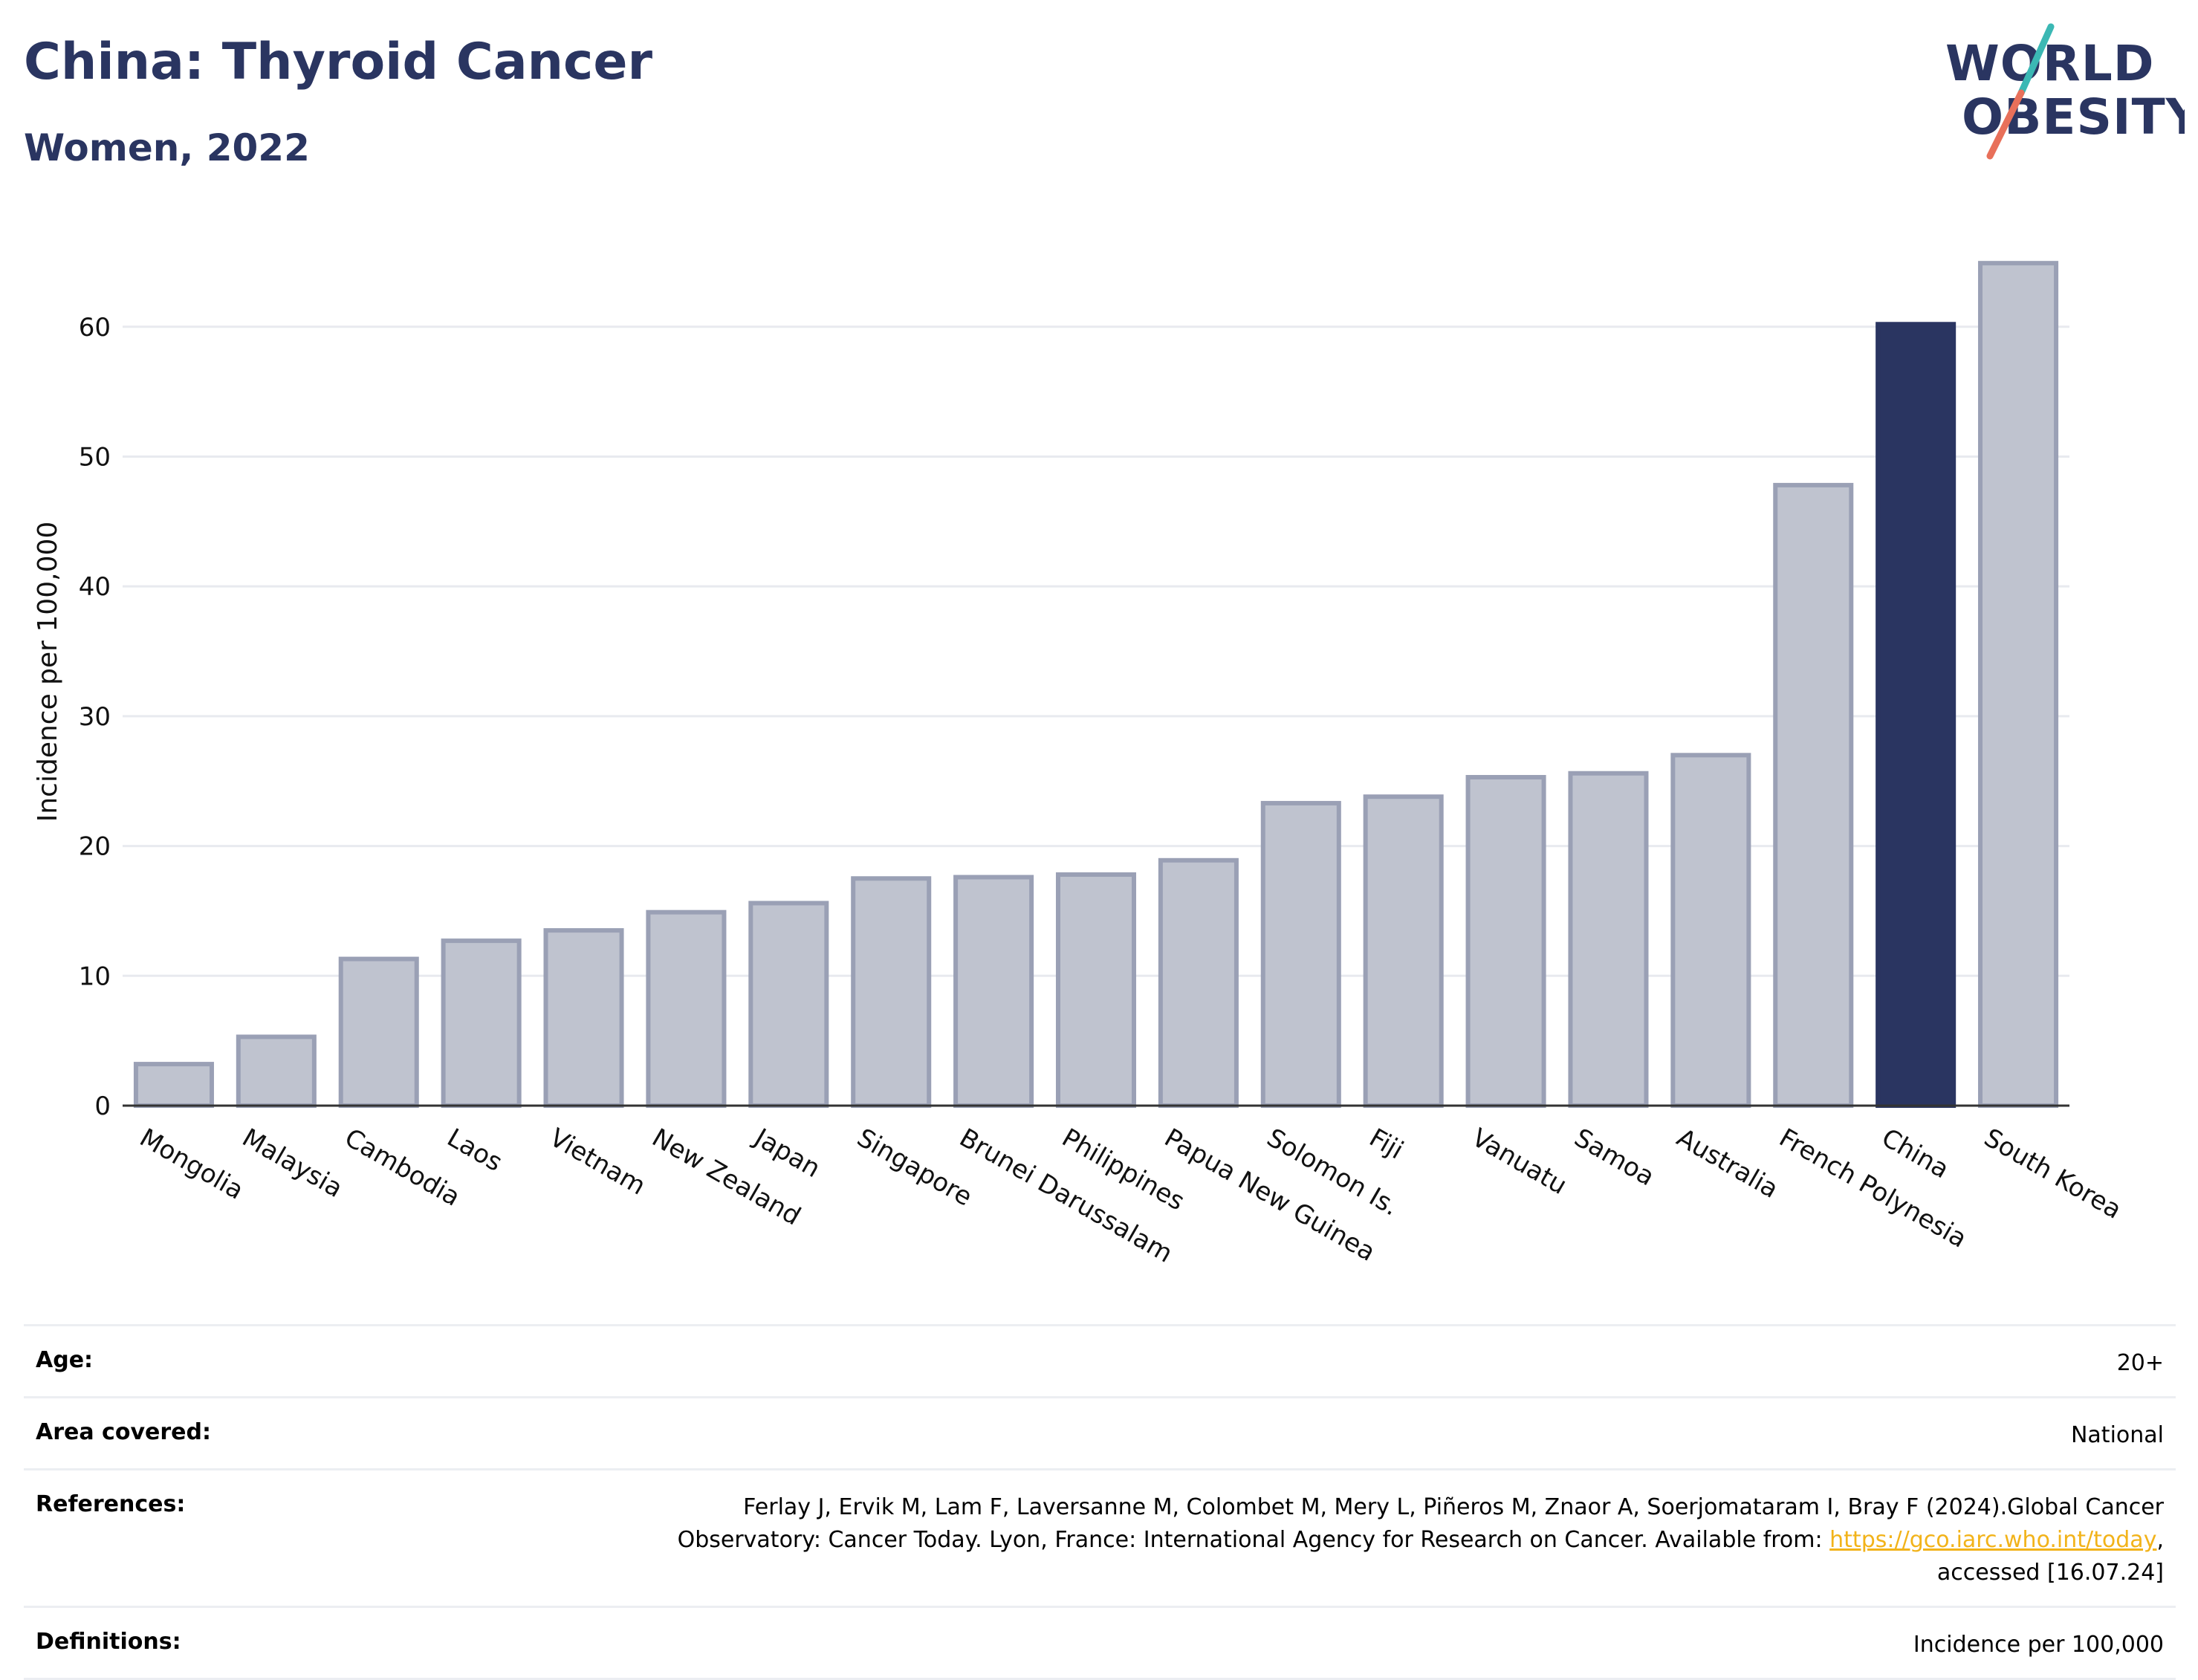  What do you see at coordinates (95, 587) in the screenshot?
I see `y-tick-label: 40` at bounding box center [95, 587].